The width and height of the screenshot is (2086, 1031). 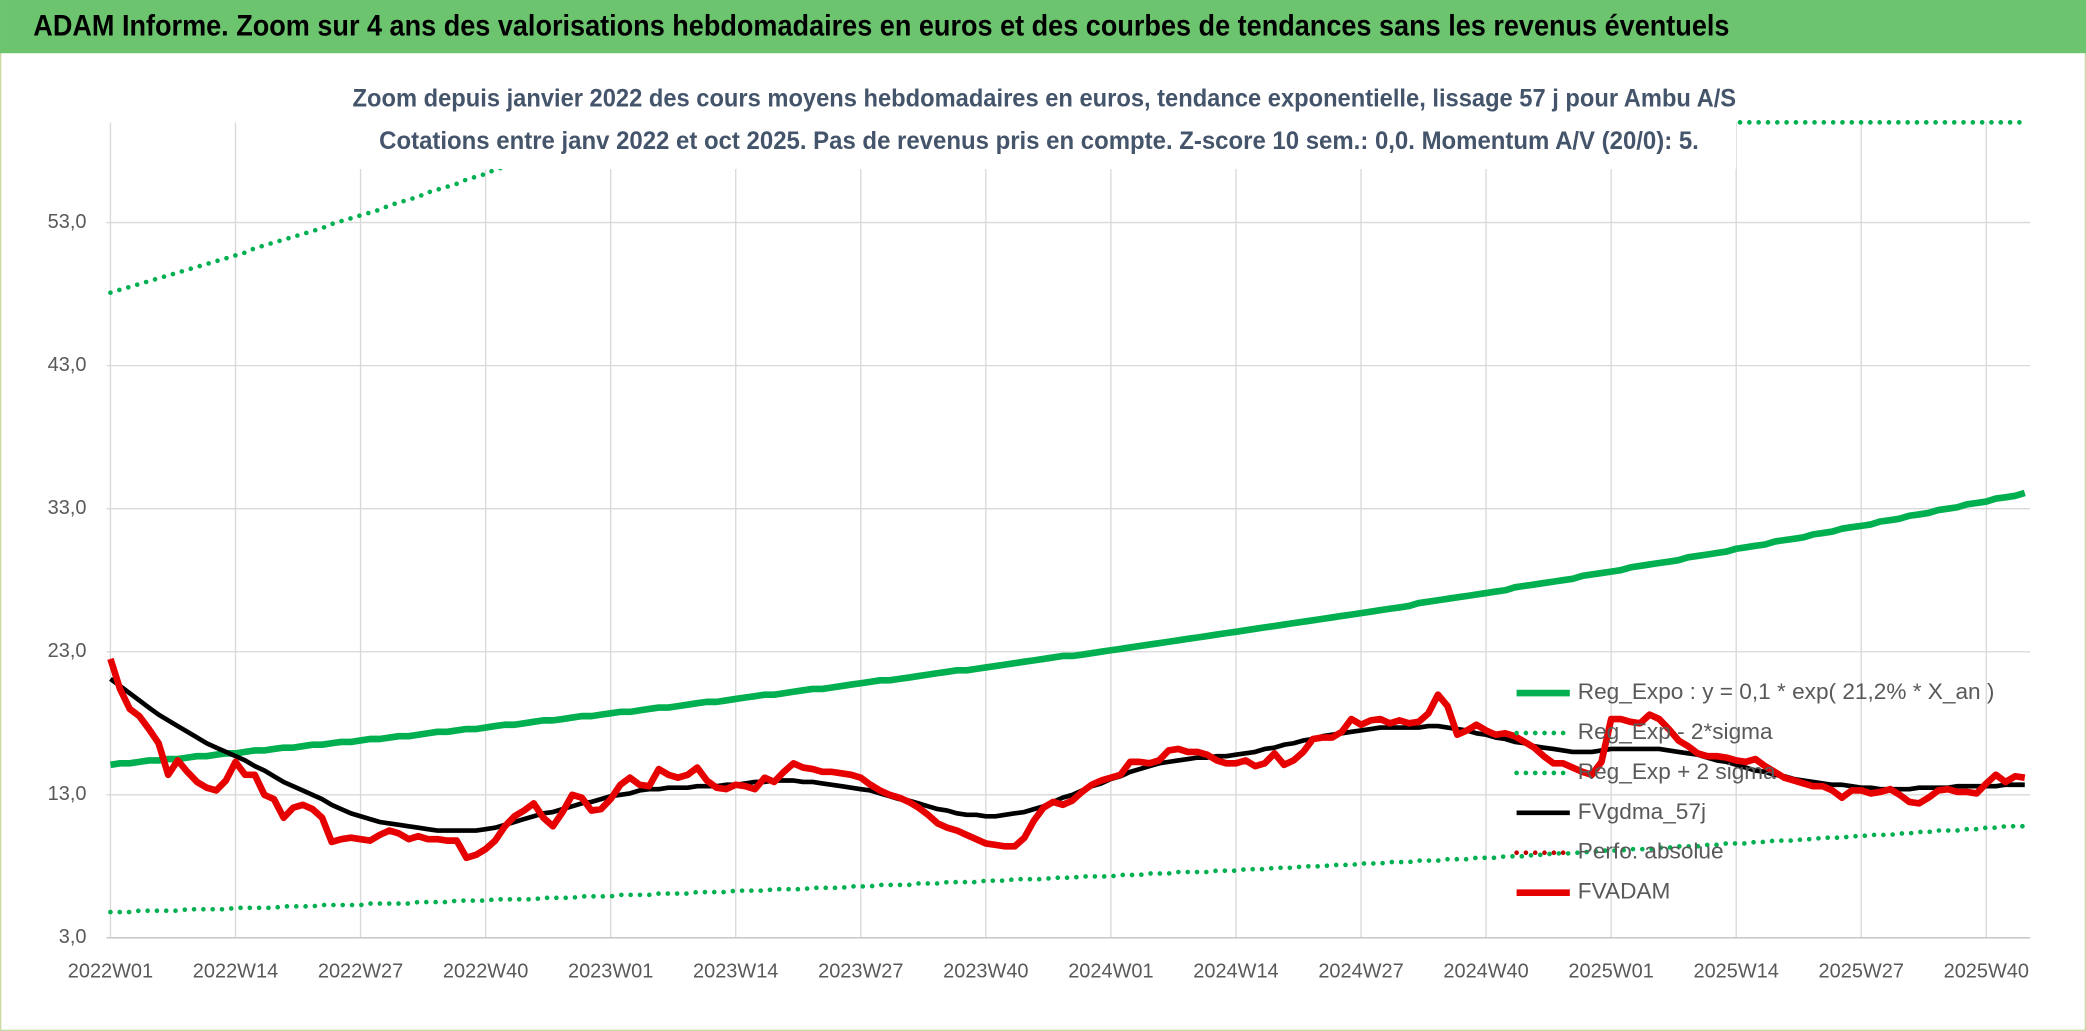 I want to click on legend-label: FVADAM, so click(x=1624, y=891).